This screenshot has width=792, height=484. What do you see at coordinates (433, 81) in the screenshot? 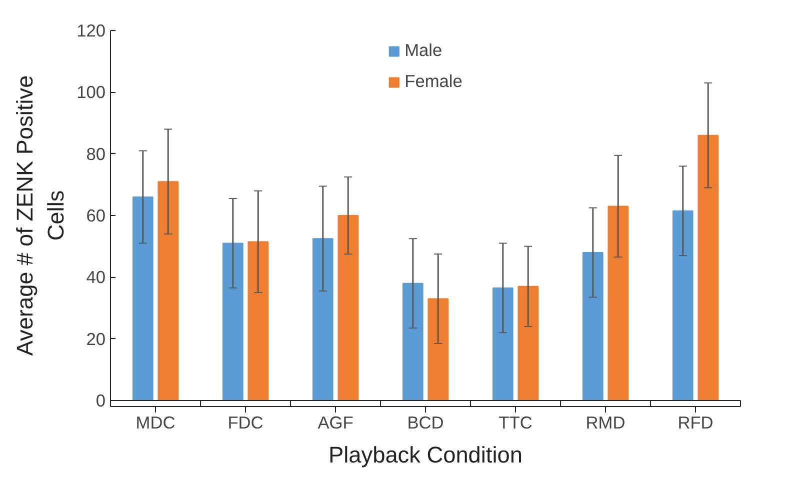
I see `legend-label: Female` at bounding box center [433, 81].